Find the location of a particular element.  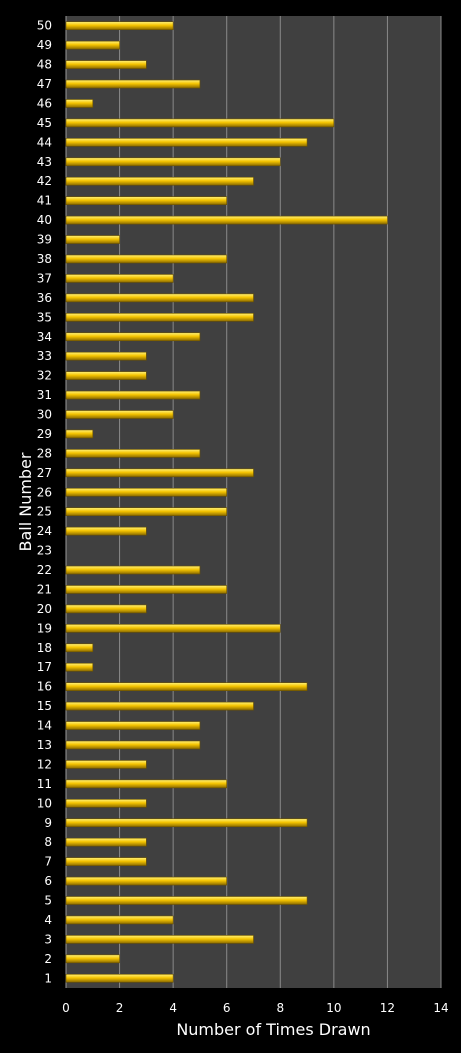

y-tick-label: 15 is located at coordinates (44, 706).